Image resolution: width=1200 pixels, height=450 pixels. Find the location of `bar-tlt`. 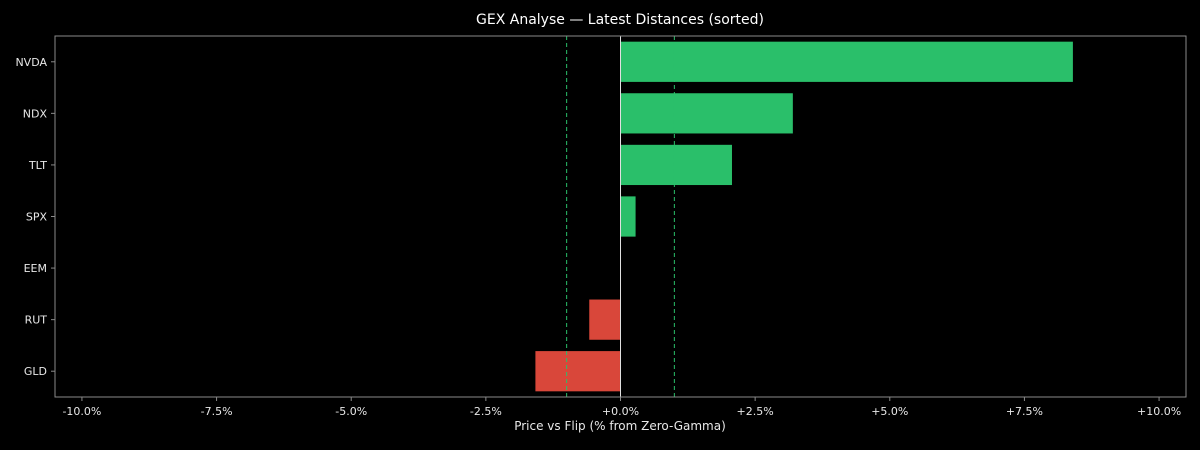

bar-tlt is located at coordinates (676, 165).